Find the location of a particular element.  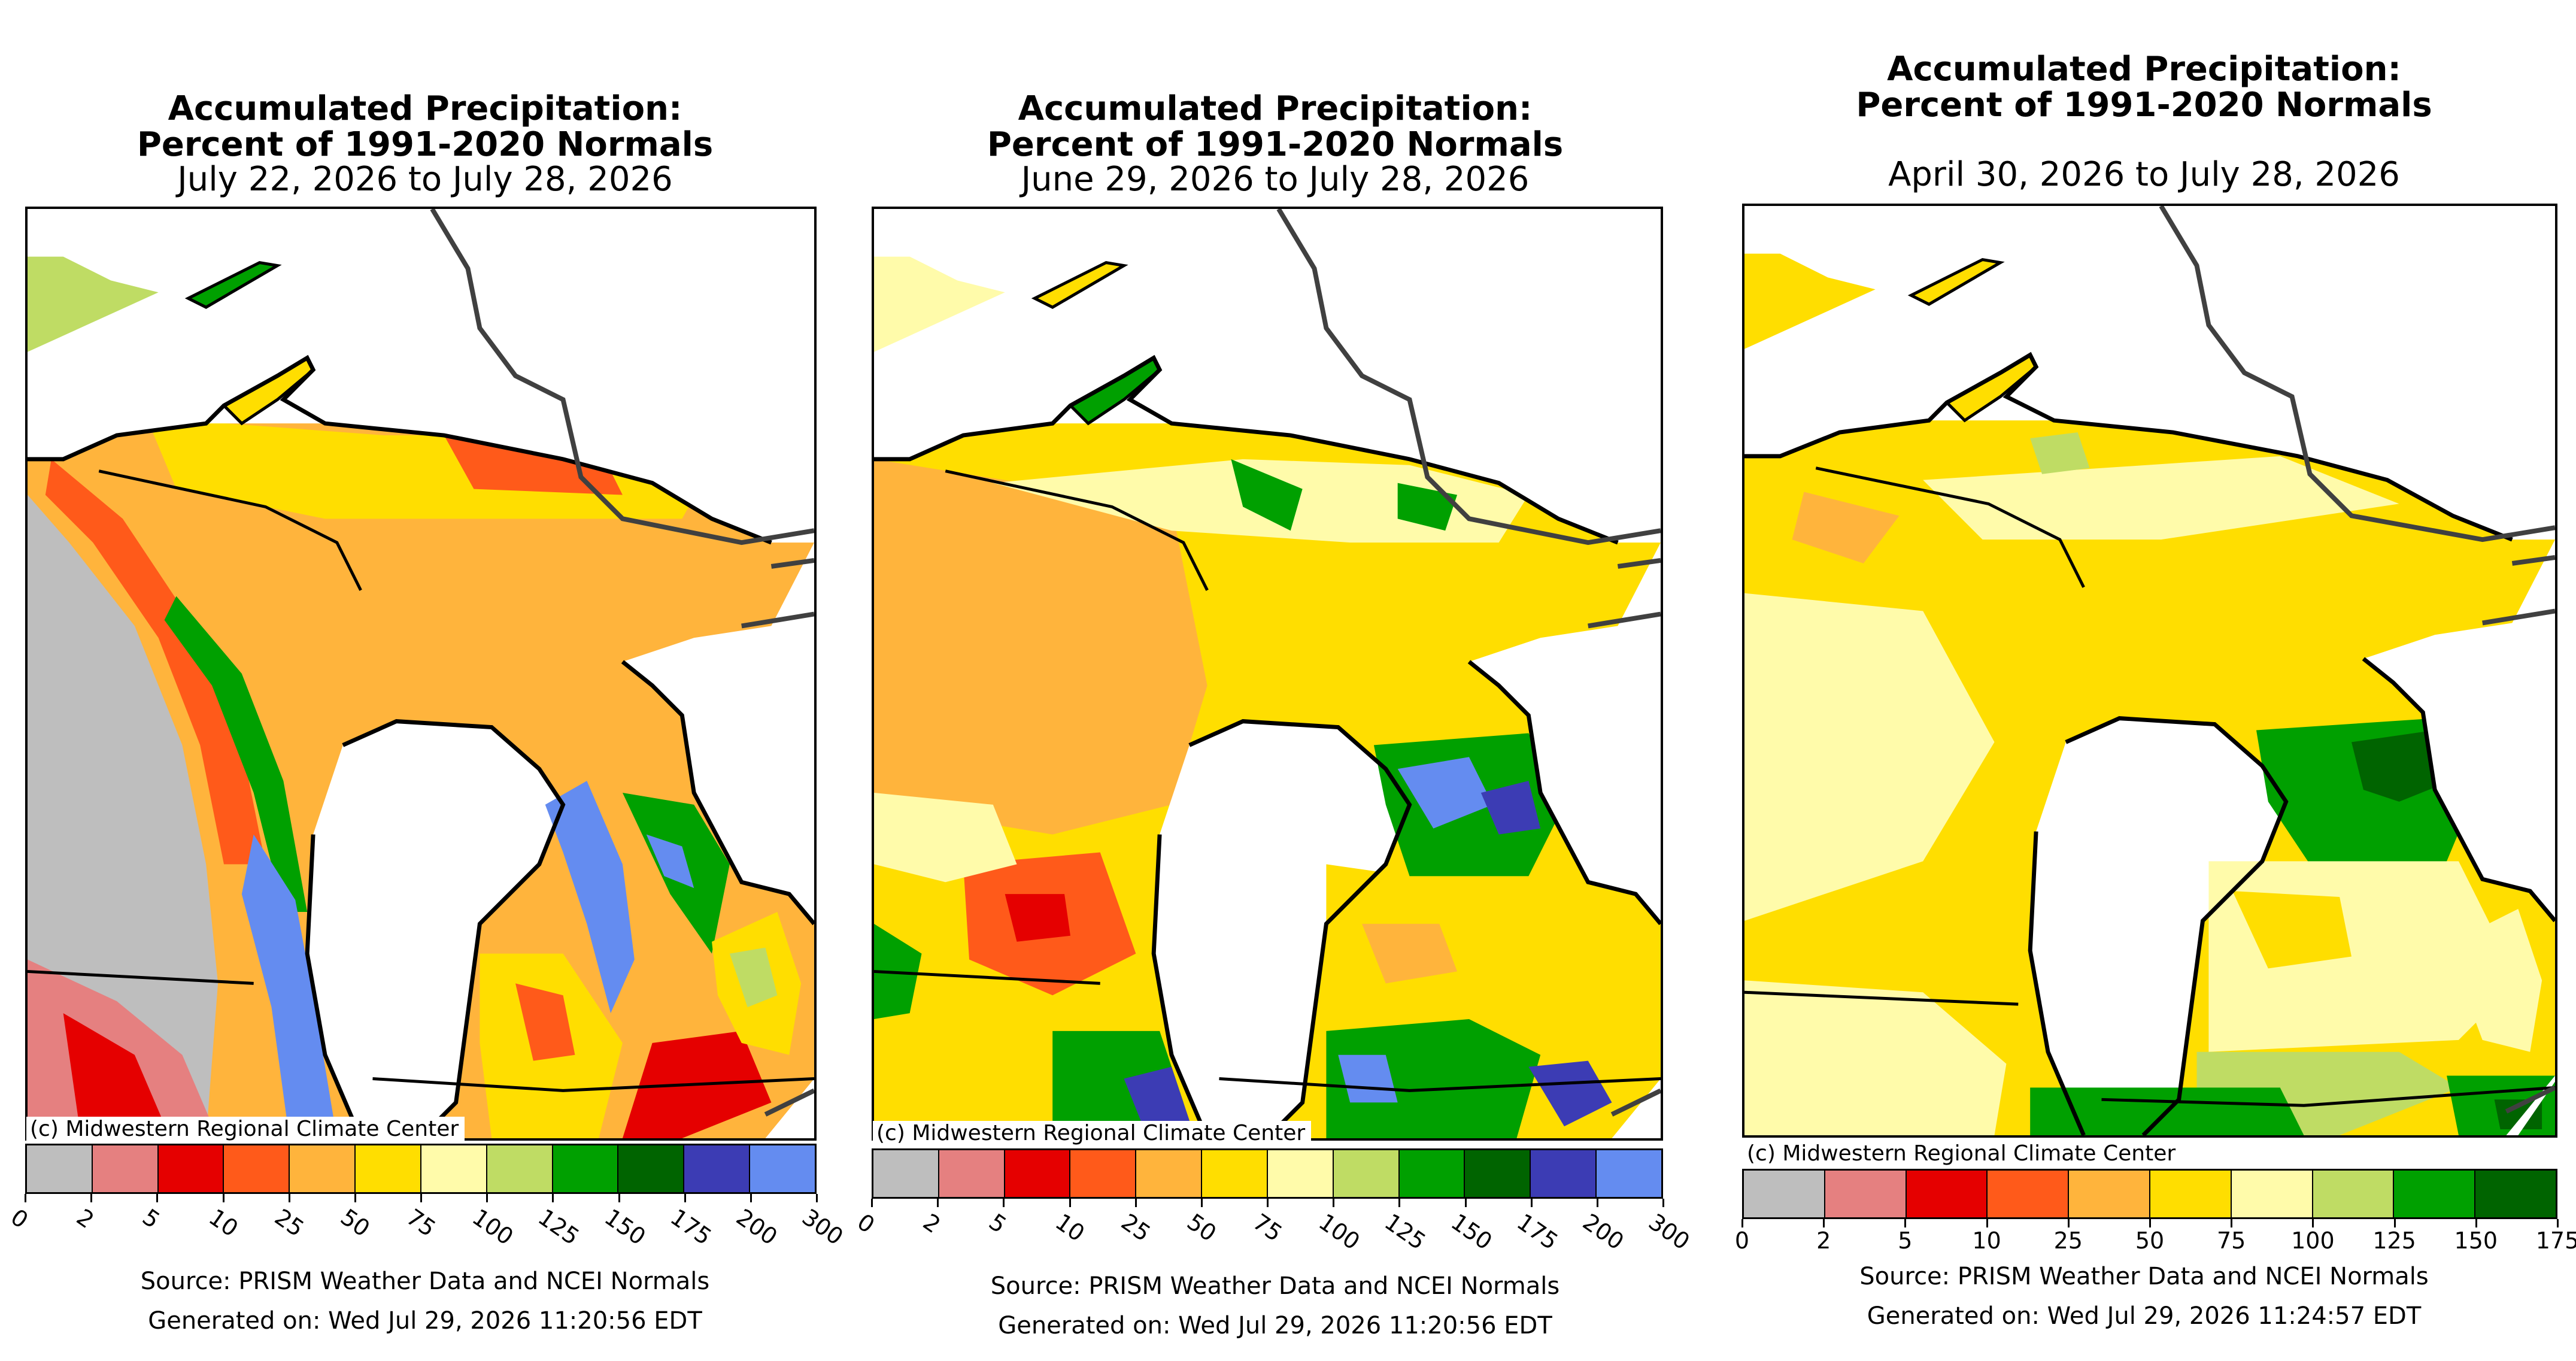

panel-1-colorbar is located at coordinates (421, 1169).